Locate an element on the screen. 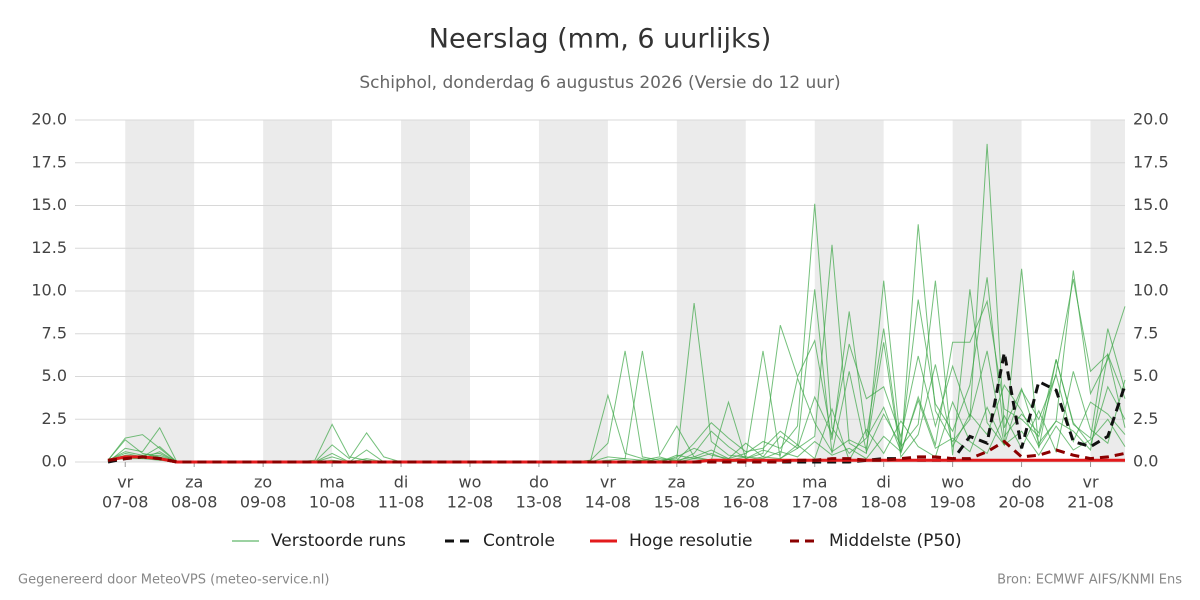 The width and height of the screenshot is (1200, 600). x-tick-date: 18-08 is located at coordinates (883, 502).